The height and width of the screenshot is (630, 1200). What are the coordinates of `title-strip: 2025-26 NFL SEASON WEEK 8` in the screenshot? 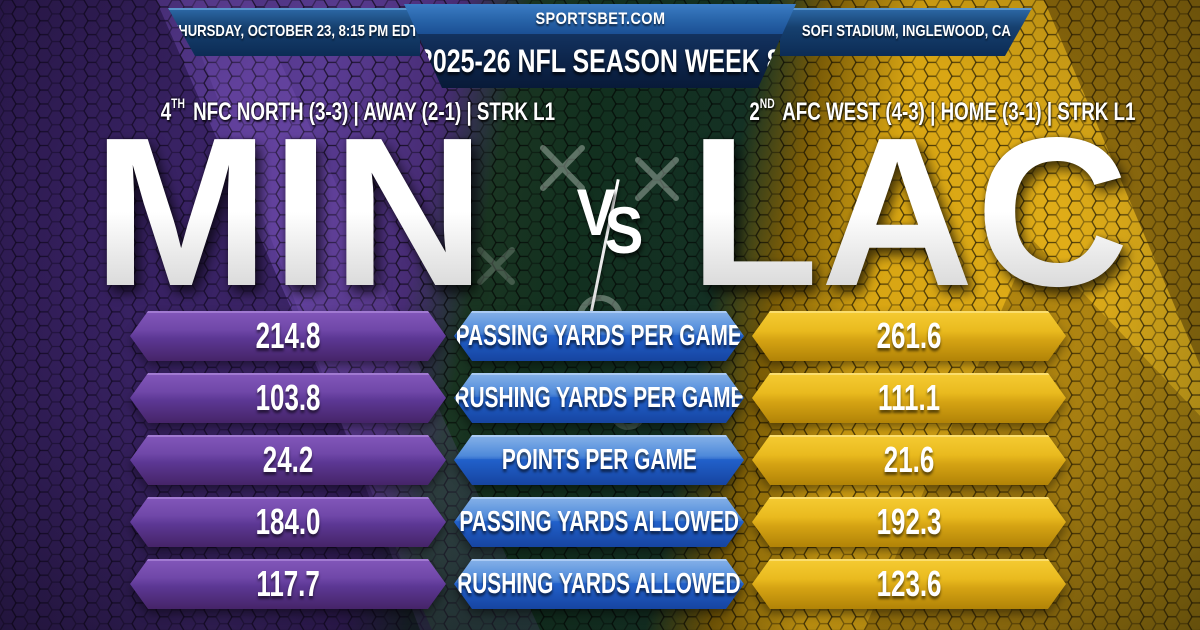 It's located at (600, 61).